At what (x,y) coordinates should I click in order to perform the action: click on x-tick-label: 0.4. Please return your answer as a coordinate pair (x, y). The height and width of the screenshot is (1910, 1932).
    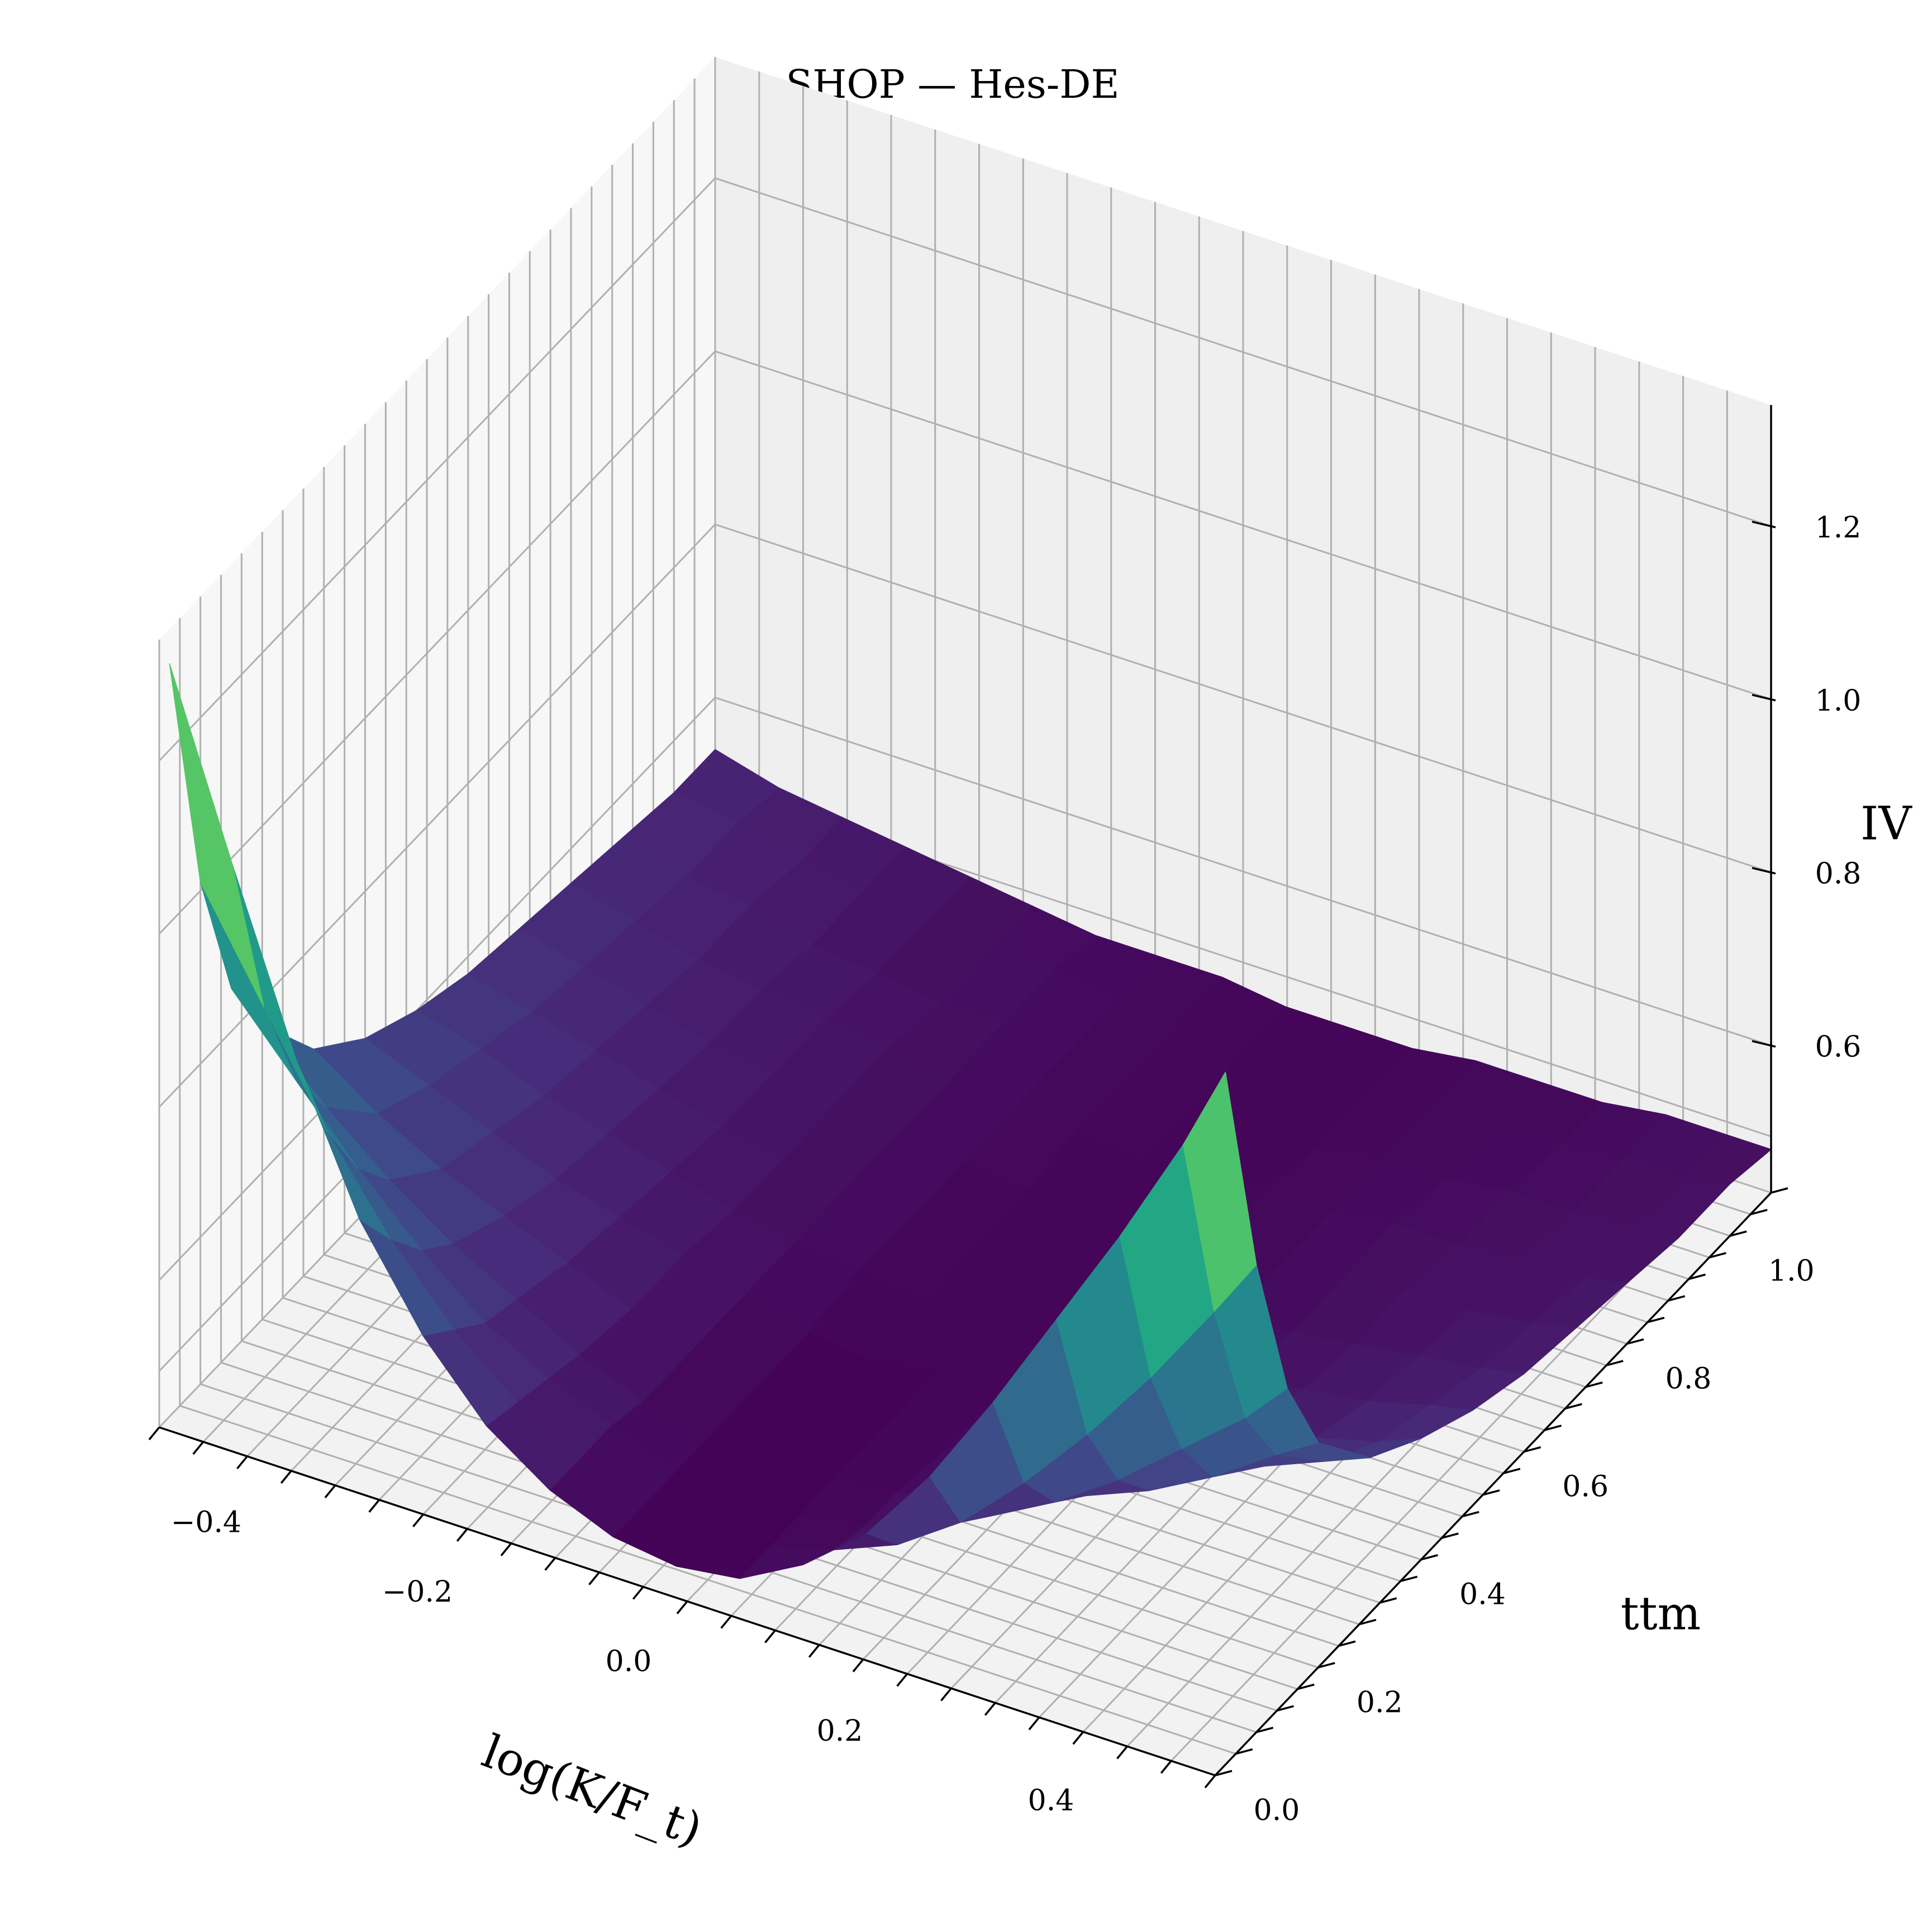
    Looking at the image, I should click on (1051, 1801).